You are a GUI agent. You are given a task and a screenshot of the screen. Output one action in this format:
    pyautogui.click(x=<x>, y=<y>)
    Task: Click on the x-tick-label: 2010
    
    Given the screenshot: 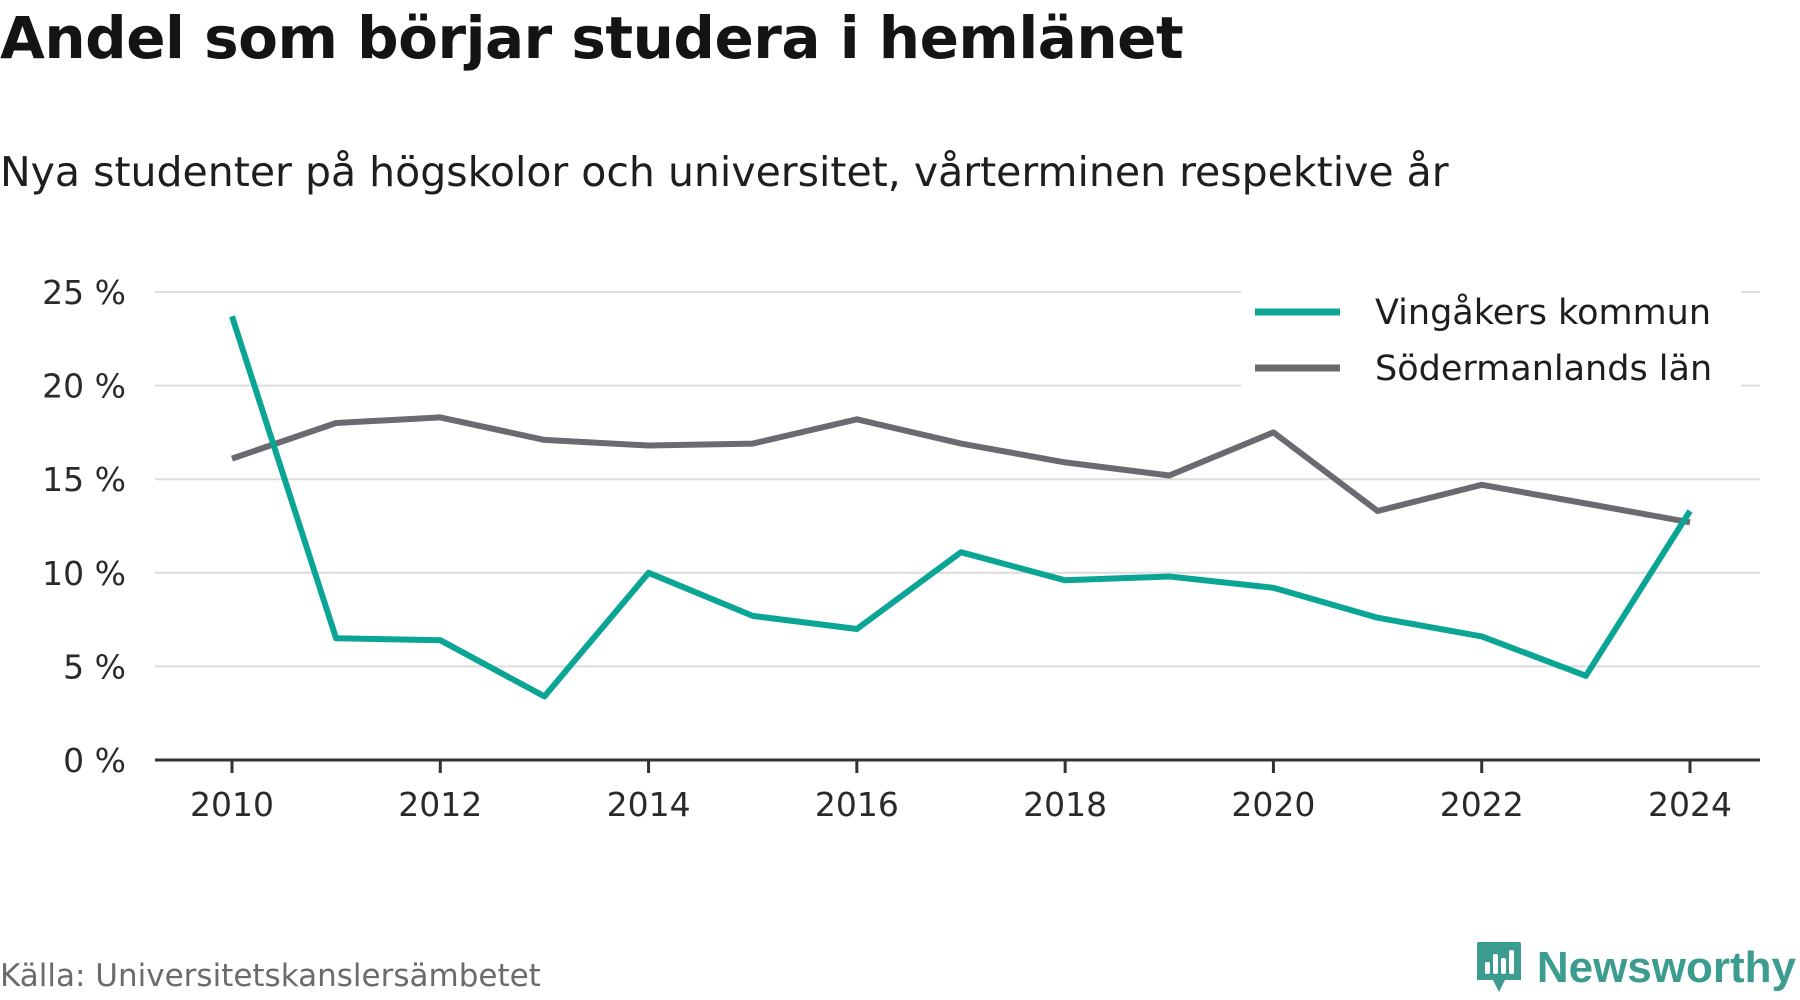 What is the action you would take?
    pyautogui.click(x=232, y=804)
    